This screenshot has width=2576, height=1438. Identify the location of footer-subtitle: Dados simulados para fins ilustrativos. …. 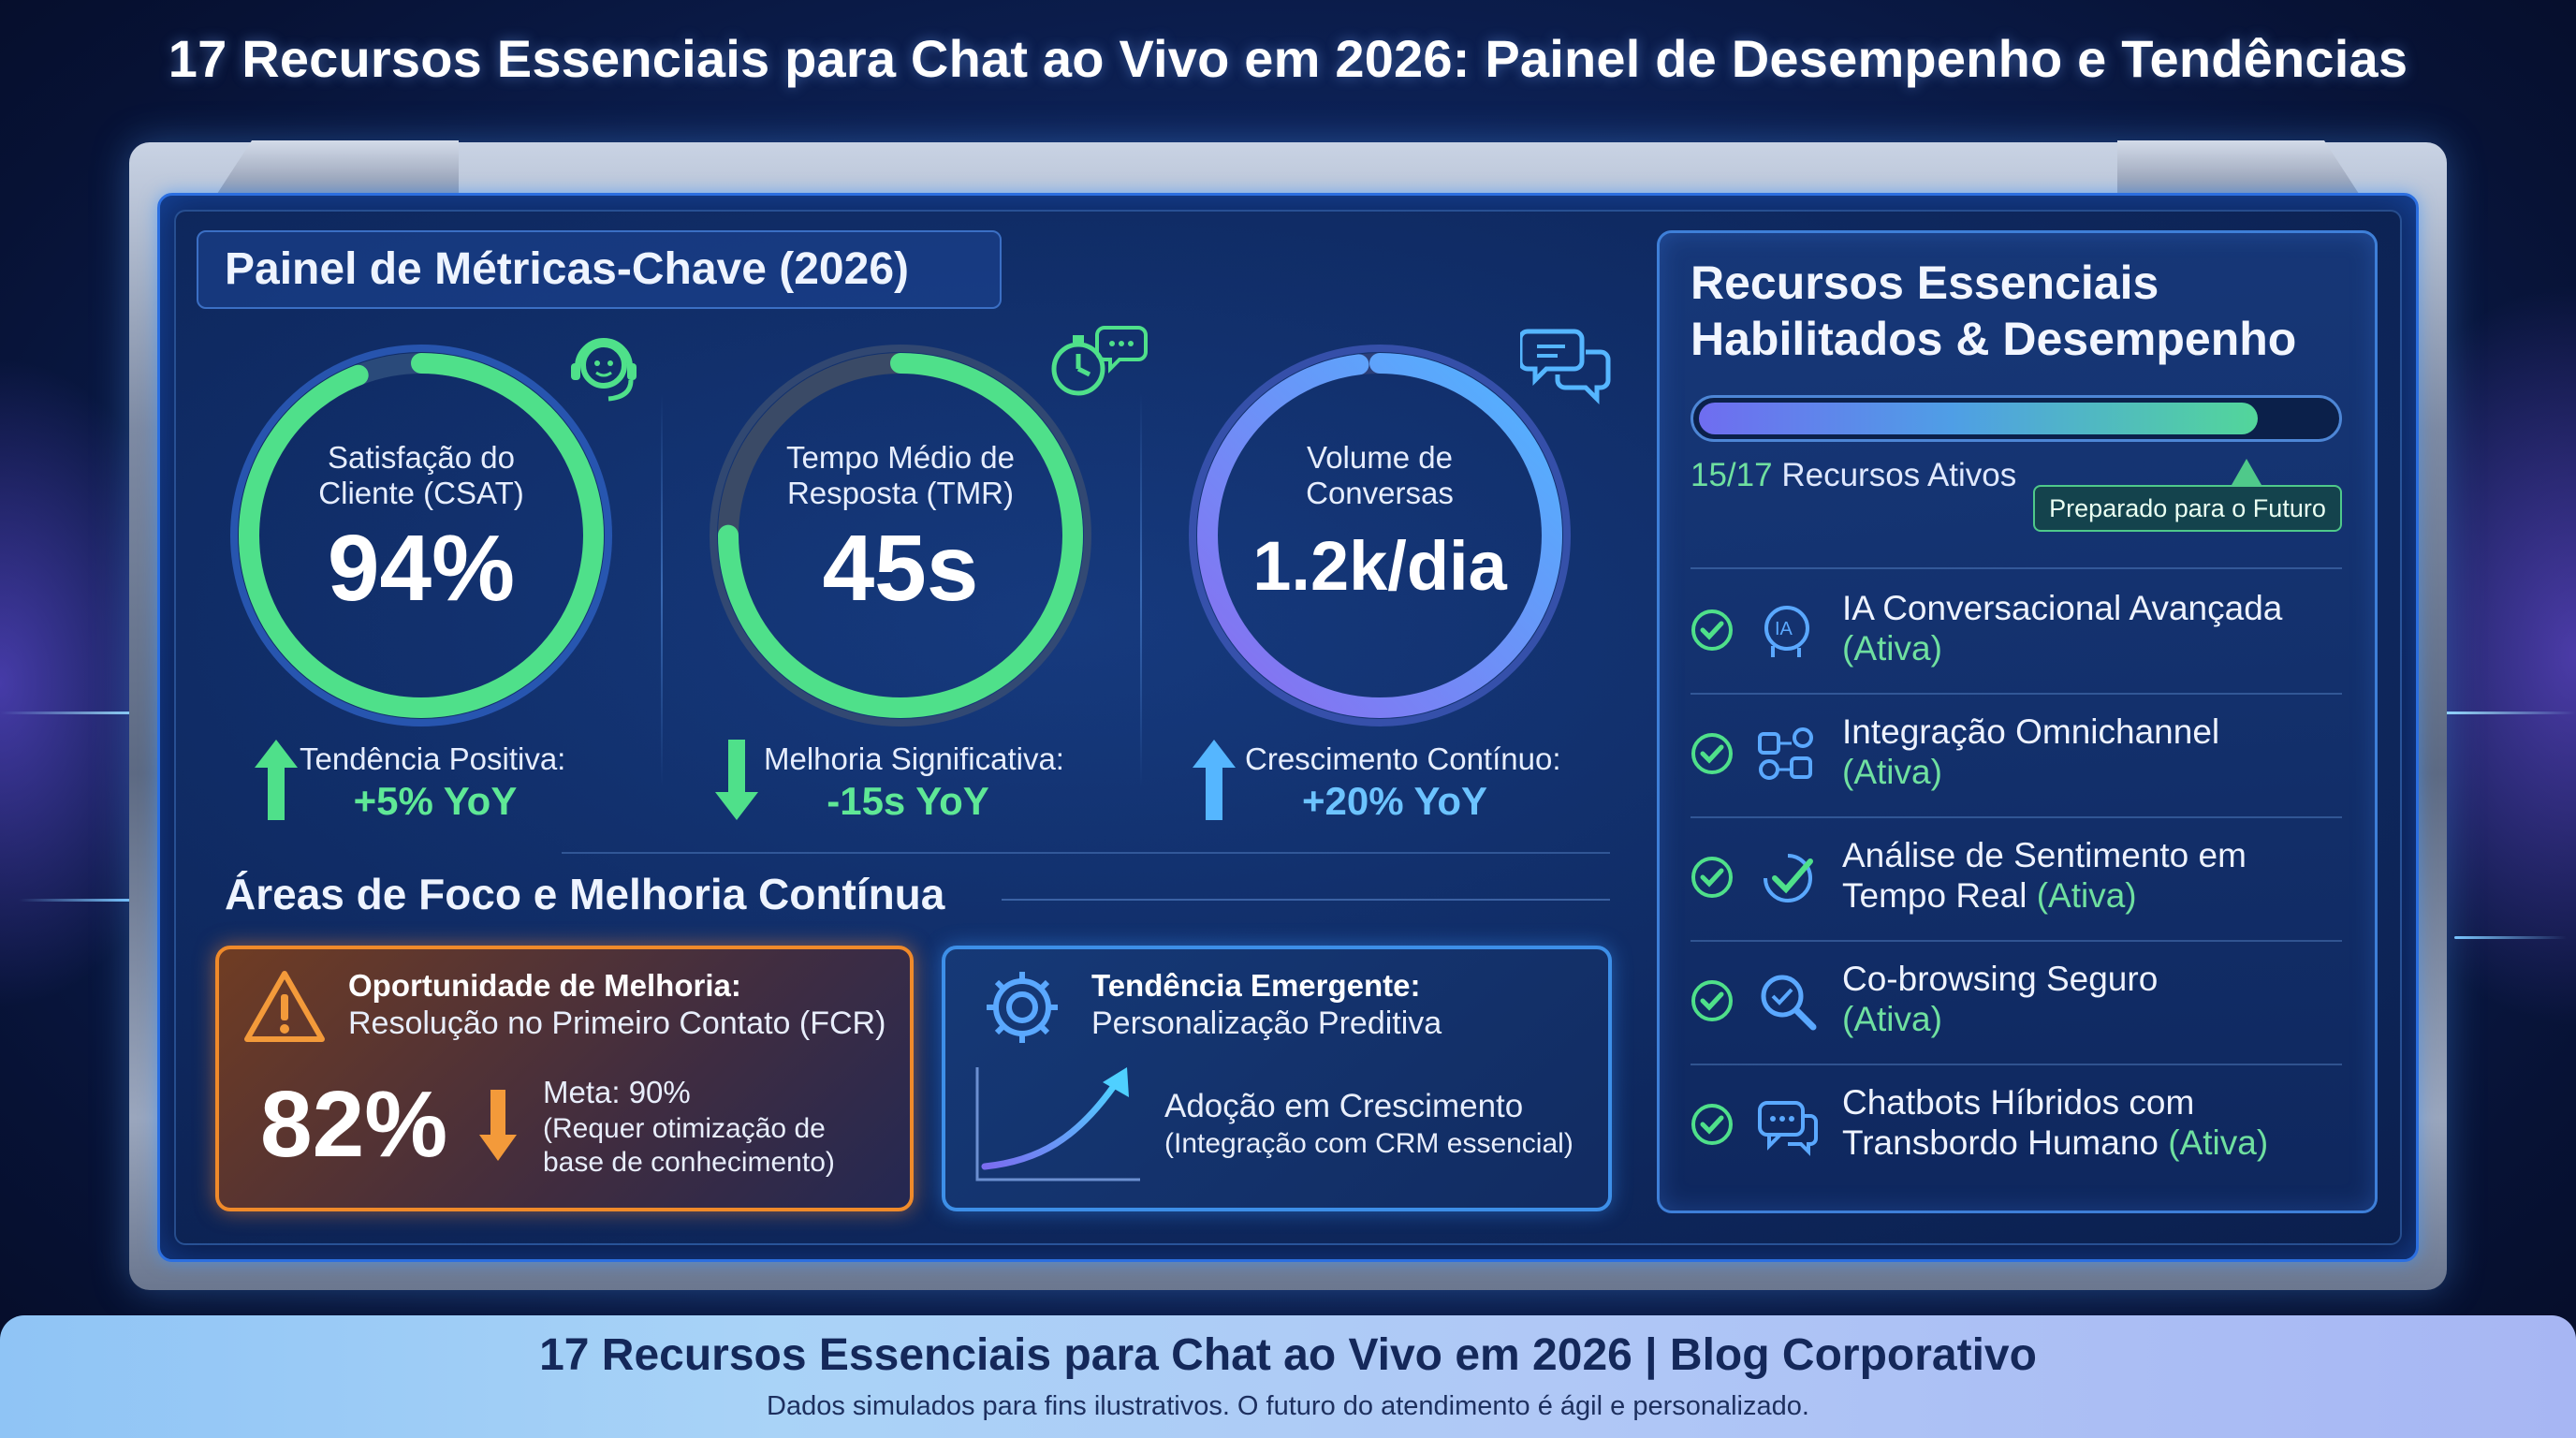
(1288, 1406).